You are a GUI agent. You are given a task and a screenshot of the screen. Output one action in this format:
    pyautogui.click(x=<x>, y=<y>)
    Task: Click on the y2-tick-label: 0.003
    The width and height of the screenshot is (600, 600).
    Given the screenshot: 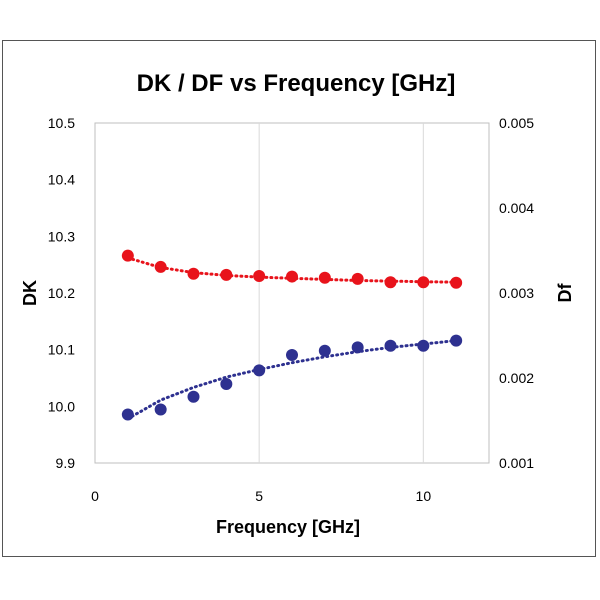 What is the action you would take?
    pyautogui.click(x=516, y=293)
    